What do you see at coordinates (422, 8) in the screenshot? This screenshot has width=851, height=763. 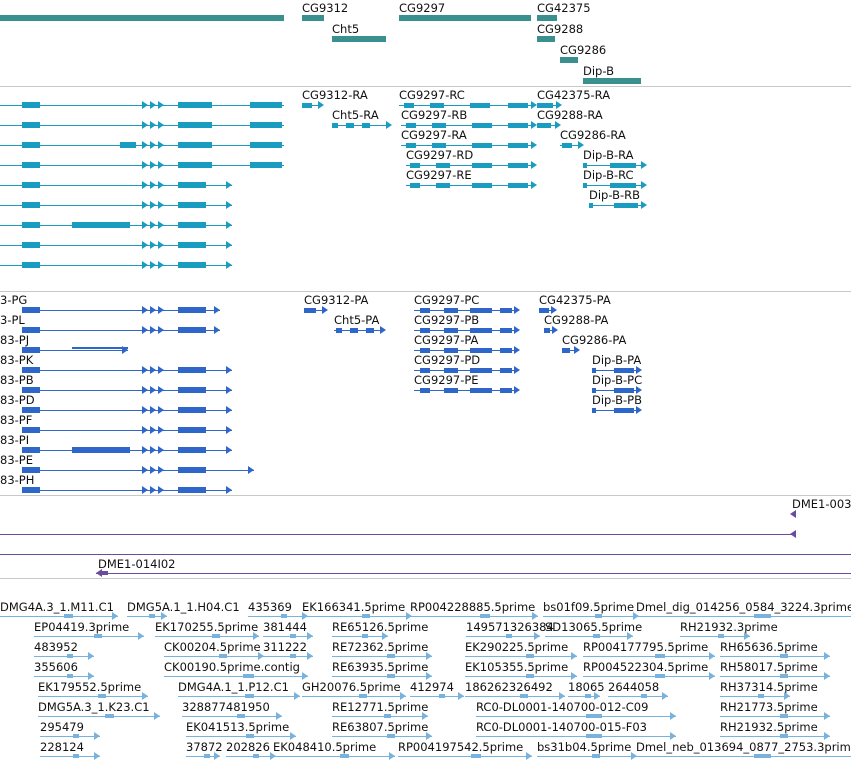 I see `gene-label: CG9297` at bounding box center [422, 8].